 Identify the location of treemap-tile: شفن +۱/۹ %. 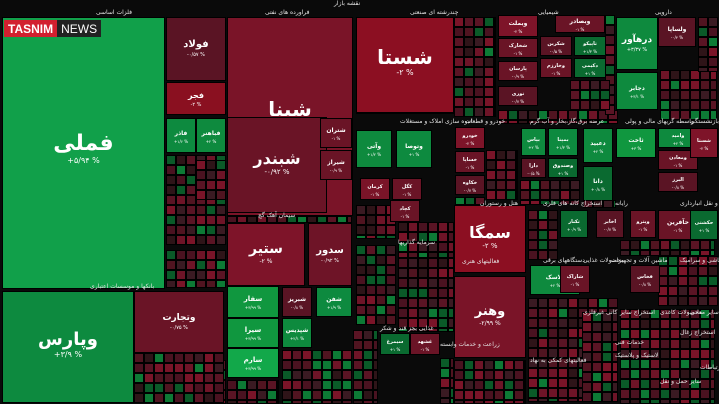
(334, 302).